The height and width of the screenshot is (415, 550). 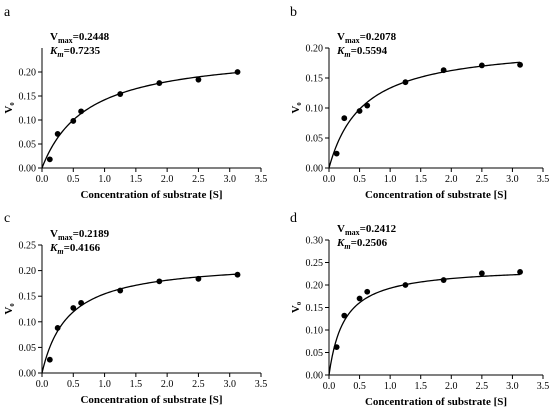 I want to click on km-annotation: Km=0.5594, so click(x=362, y=52).